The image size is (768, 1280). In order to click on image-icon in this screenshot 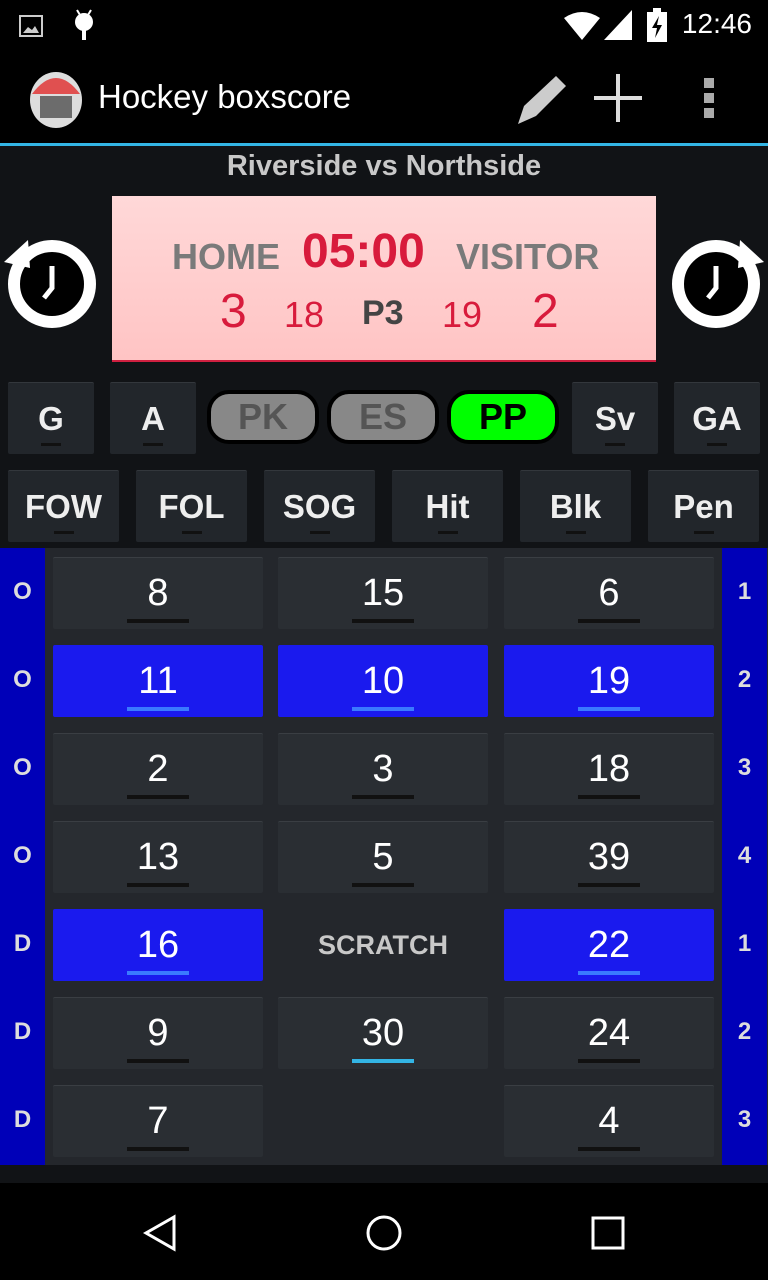, I will do `click(31, 26)`.